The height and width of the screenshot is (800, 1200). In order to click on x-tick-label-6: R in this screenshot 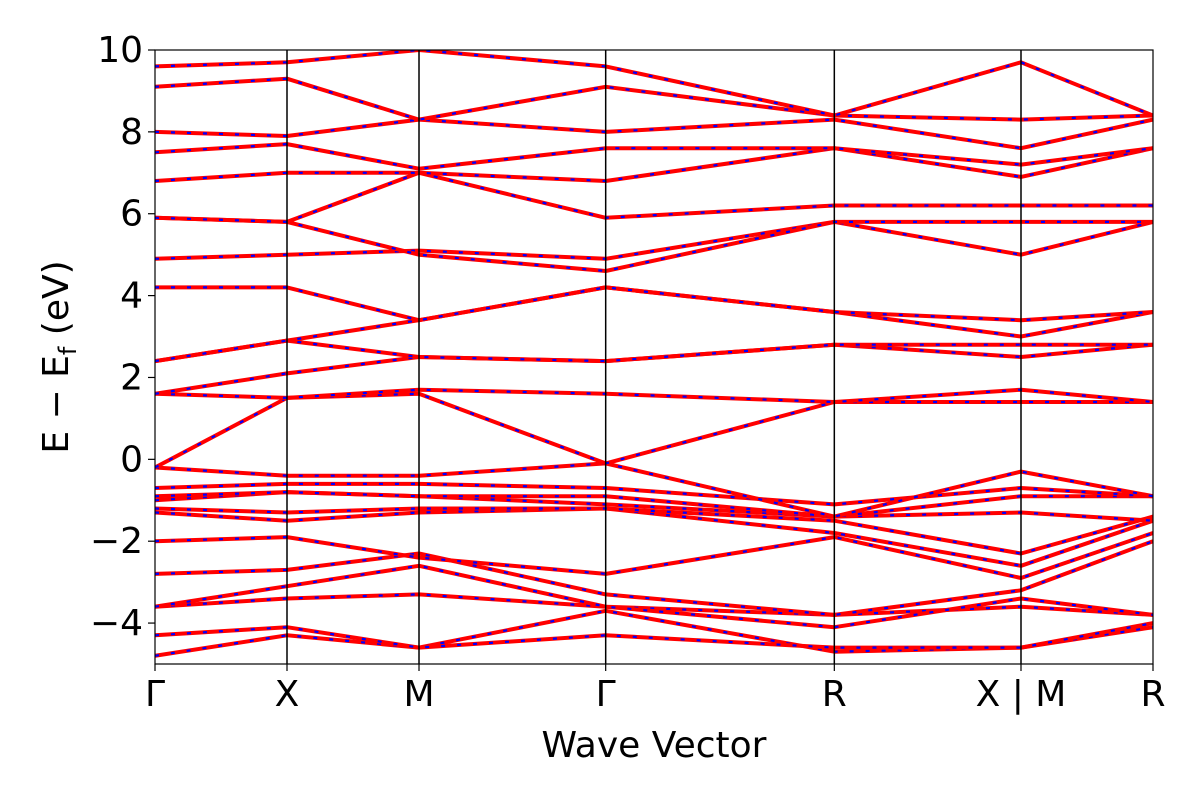, I will do `click(1152, 694)`.